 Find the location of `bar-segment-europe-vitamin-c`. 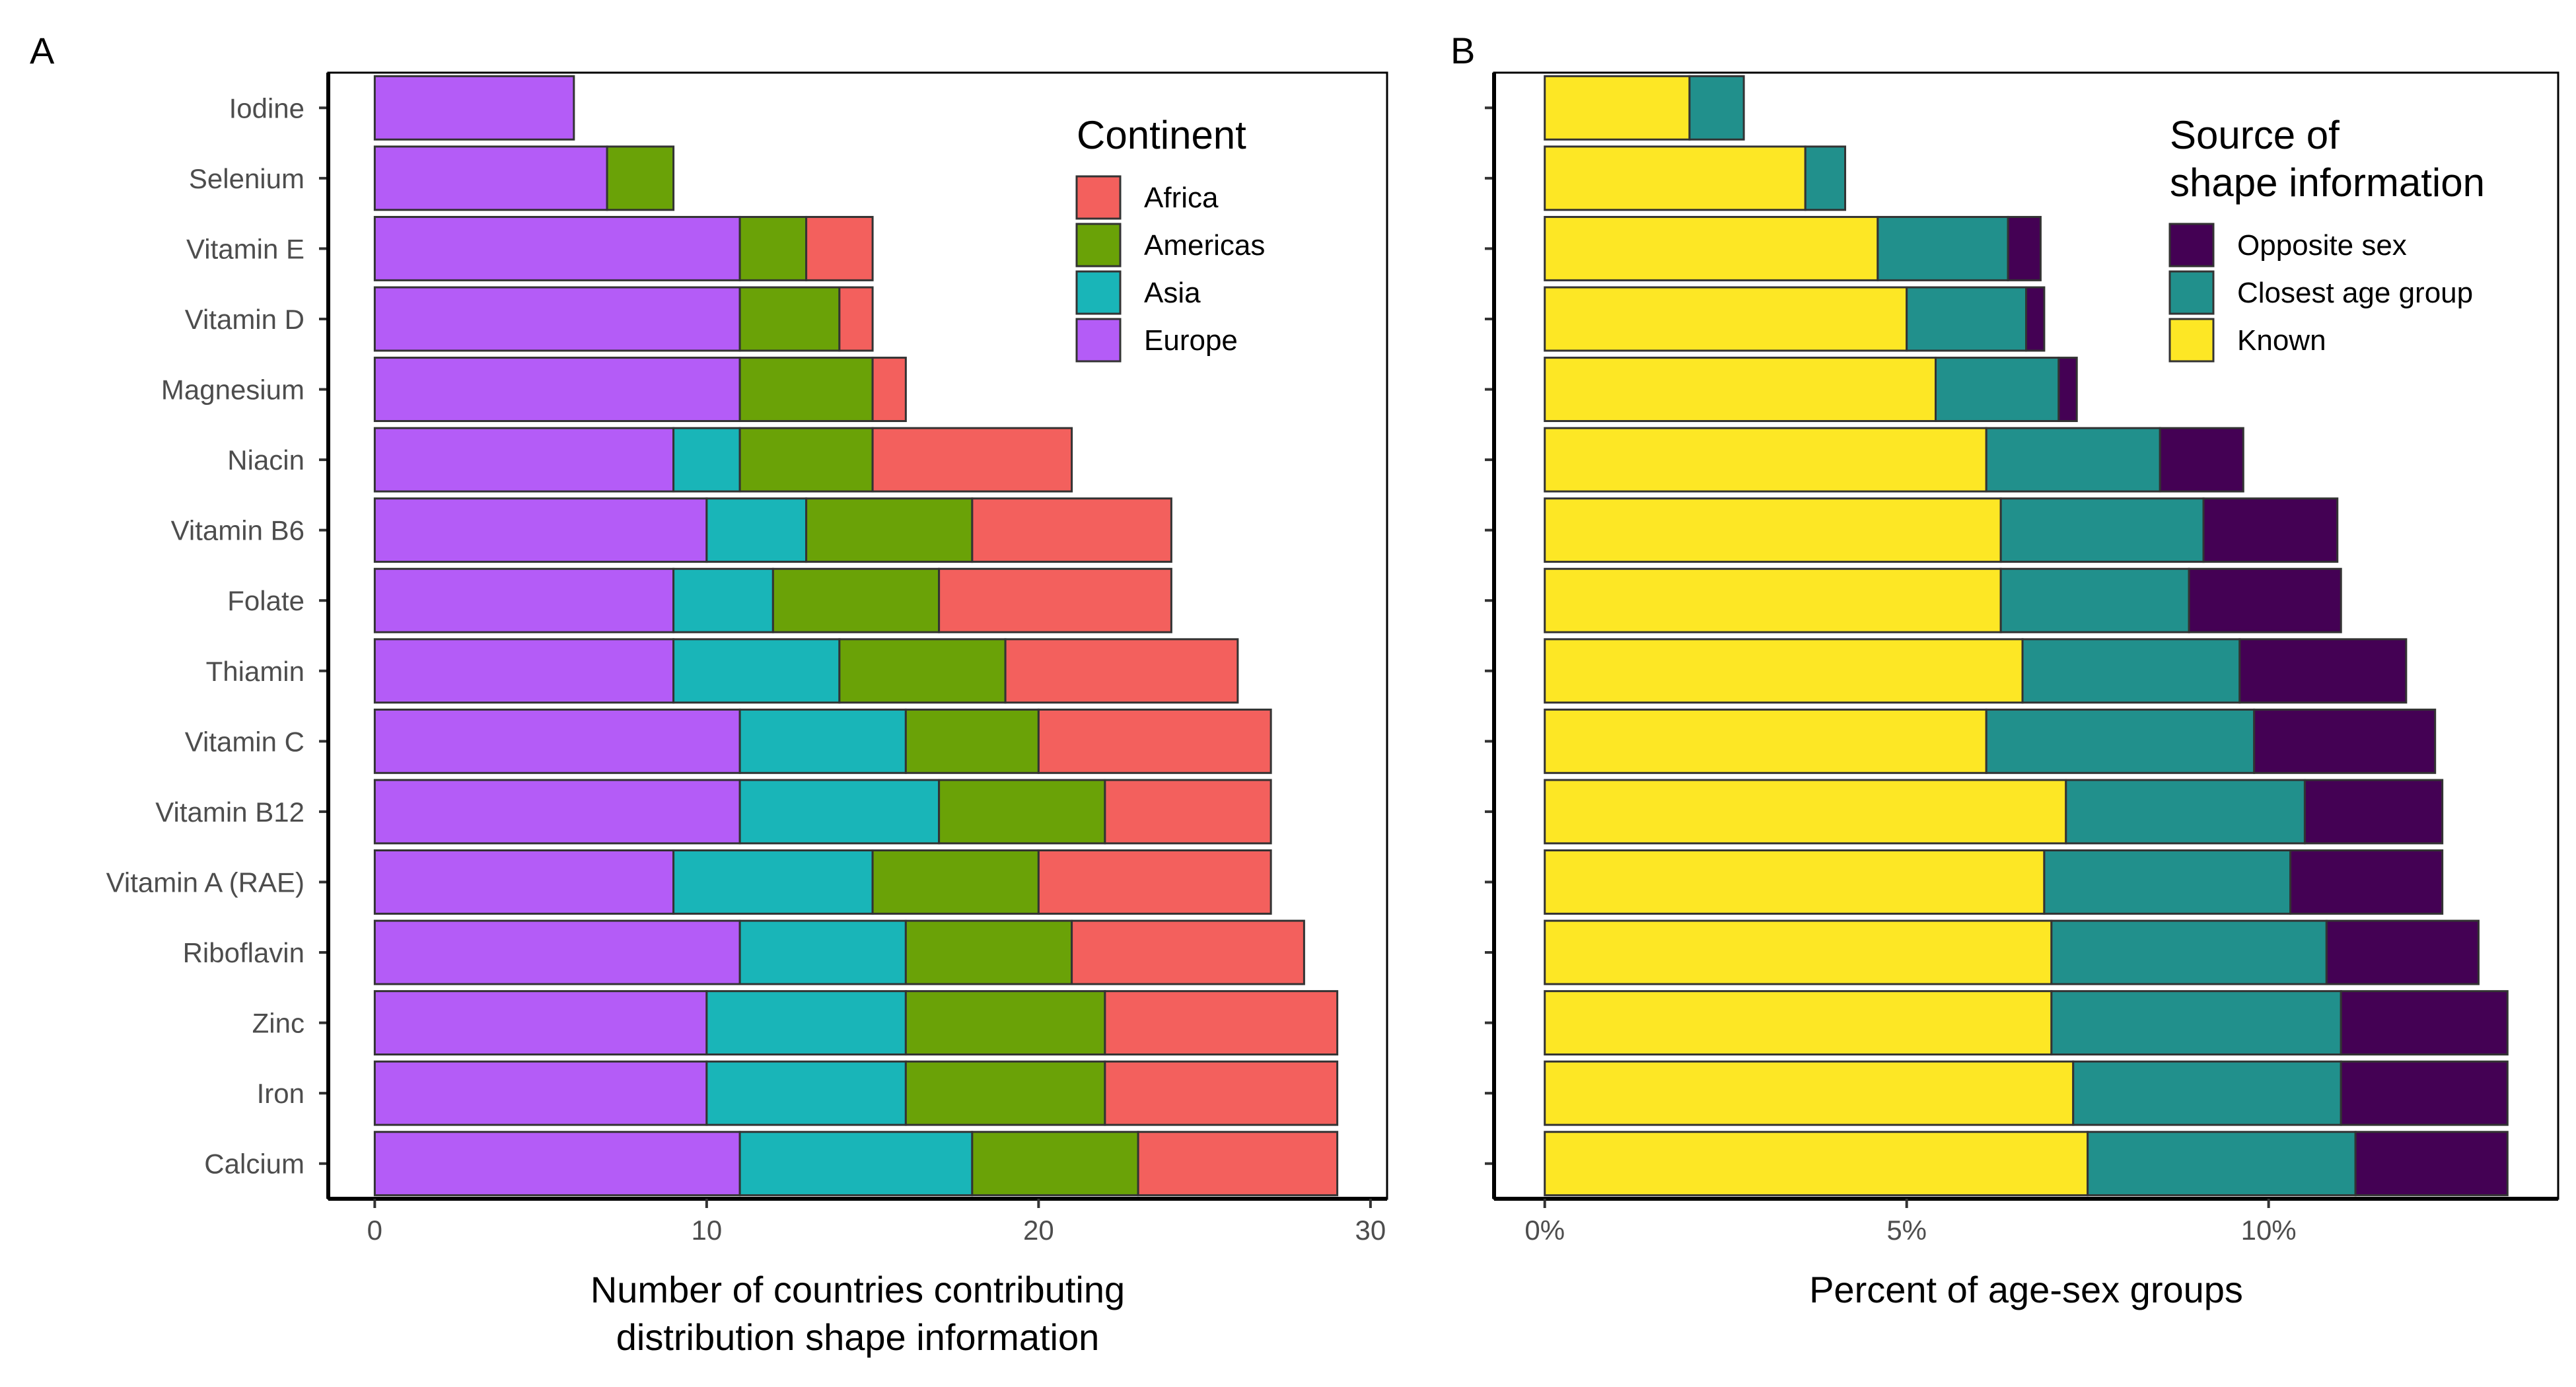

bar-segment-europe-vitamin-c is located at coordinates (557, 741).